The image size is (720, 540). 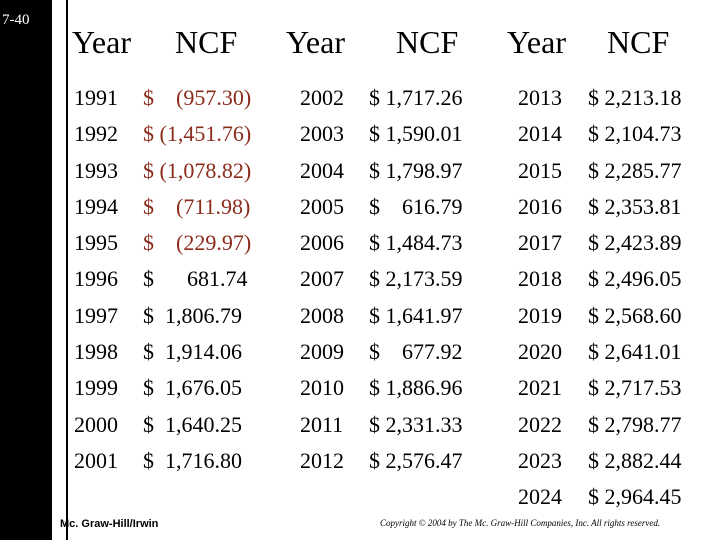 What do you see at coordinates (540, 243) in the screenshot?
I see `year-cell: 2017` at bounding box center [540, 243].